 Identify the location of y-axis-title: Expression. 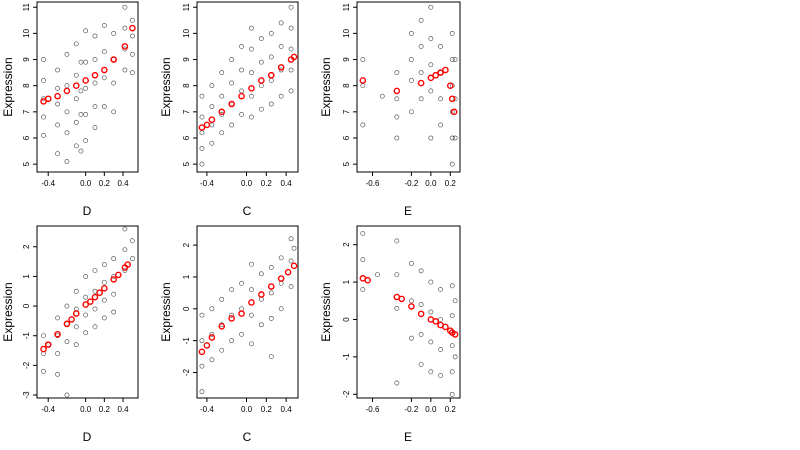
(8, 86).